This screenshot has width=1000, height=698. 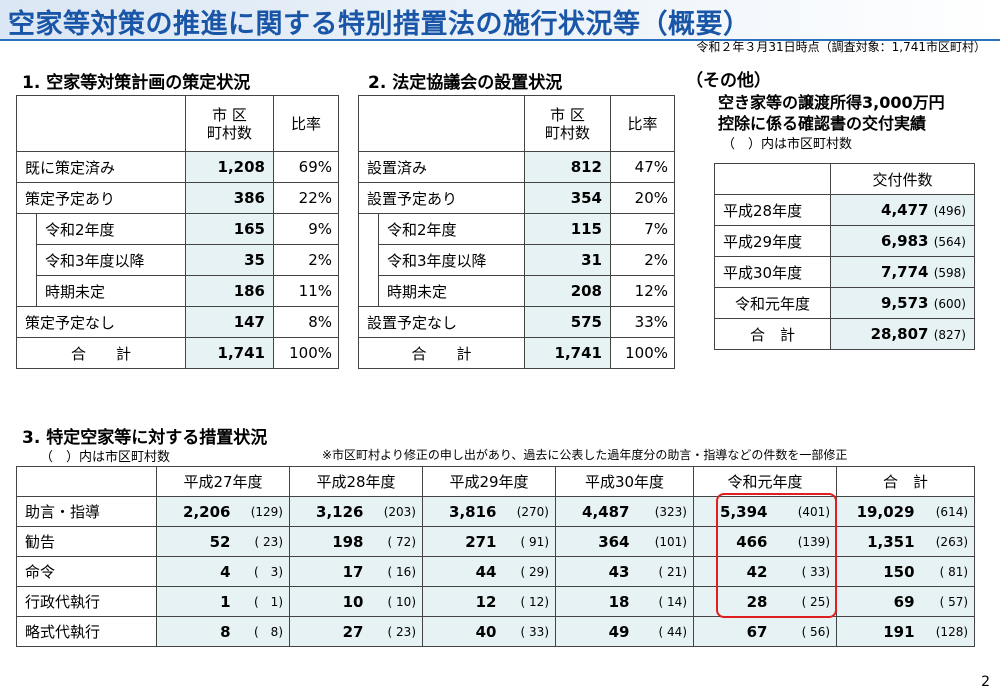 I want to click on table-row: 策定予定あり 386 22%, so click(x=177, y=198).